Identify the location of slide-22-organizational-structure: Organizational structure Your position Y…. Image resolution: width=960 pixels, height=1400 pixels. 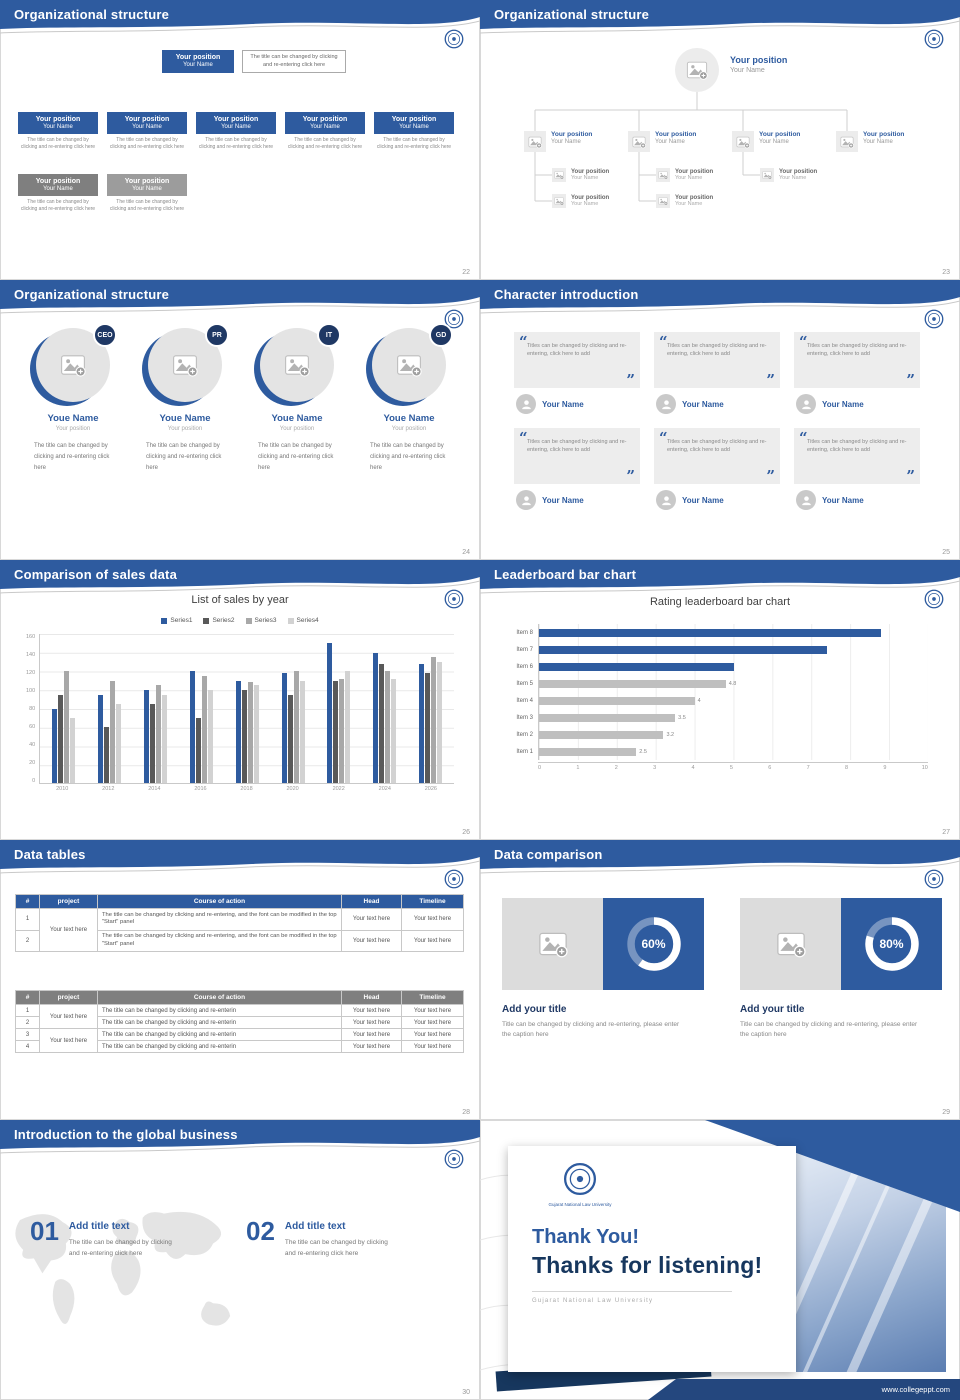
(240, 140).